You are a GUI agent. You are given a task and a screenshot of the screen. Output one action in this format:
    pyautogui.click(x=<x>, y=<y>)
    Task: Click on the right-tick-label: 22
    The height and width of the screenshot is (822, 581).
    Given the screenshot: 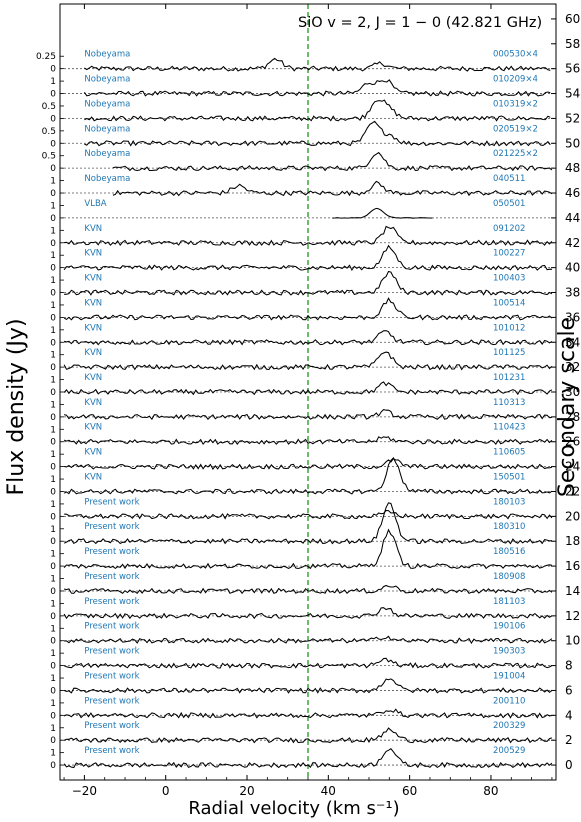 What is the action you would take?
    pyautogui.click(x=572, y=491)
    